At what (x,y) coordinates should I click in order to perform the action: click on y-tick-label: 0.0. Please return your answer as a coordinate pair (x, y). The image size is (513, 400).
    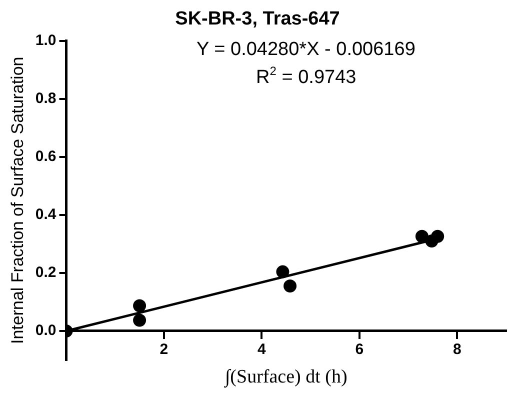
    Looking at the image, I should click on (45, 331).